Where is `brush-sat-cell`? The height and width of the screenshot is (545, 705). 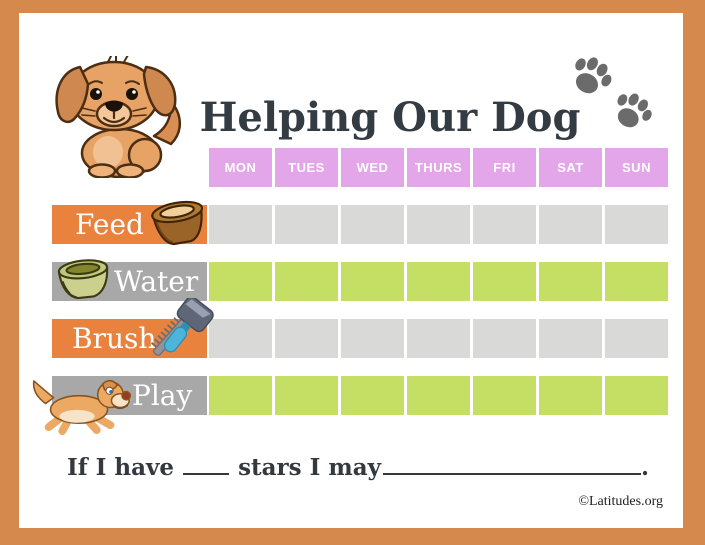
brush-sat-cell is located at coordinates (570, 338).